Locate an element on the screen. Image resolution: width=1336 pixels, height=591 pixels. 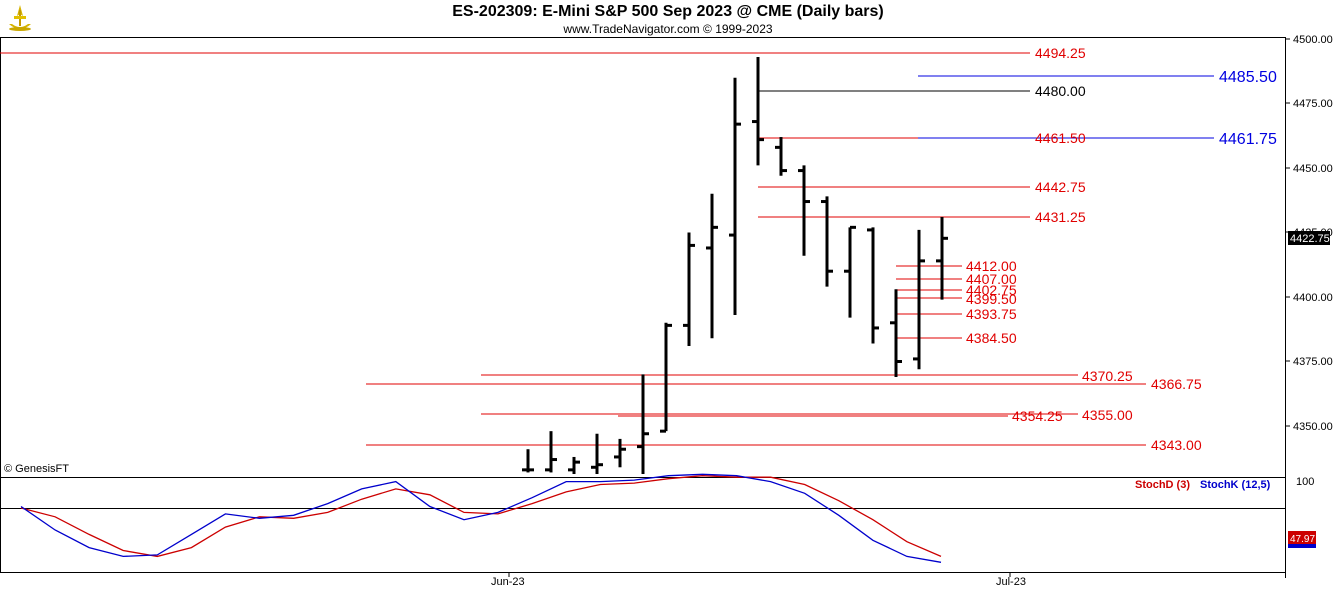
y-tick-label: 4350.00 is located at coordinates (1313, 427).